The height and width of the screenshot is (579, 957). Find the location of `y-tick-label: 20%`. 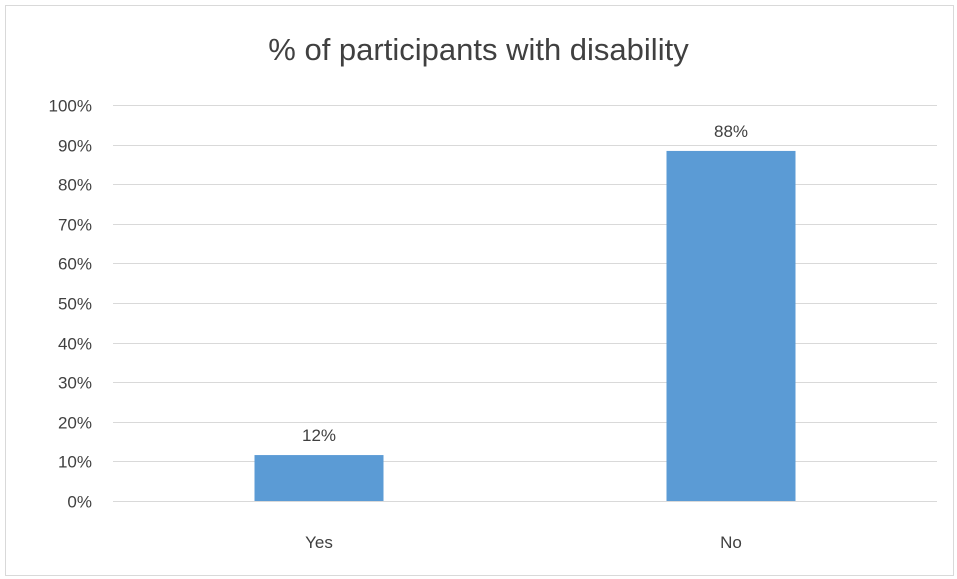

y-tick-label: 20% is located at coordinates (75, 423).